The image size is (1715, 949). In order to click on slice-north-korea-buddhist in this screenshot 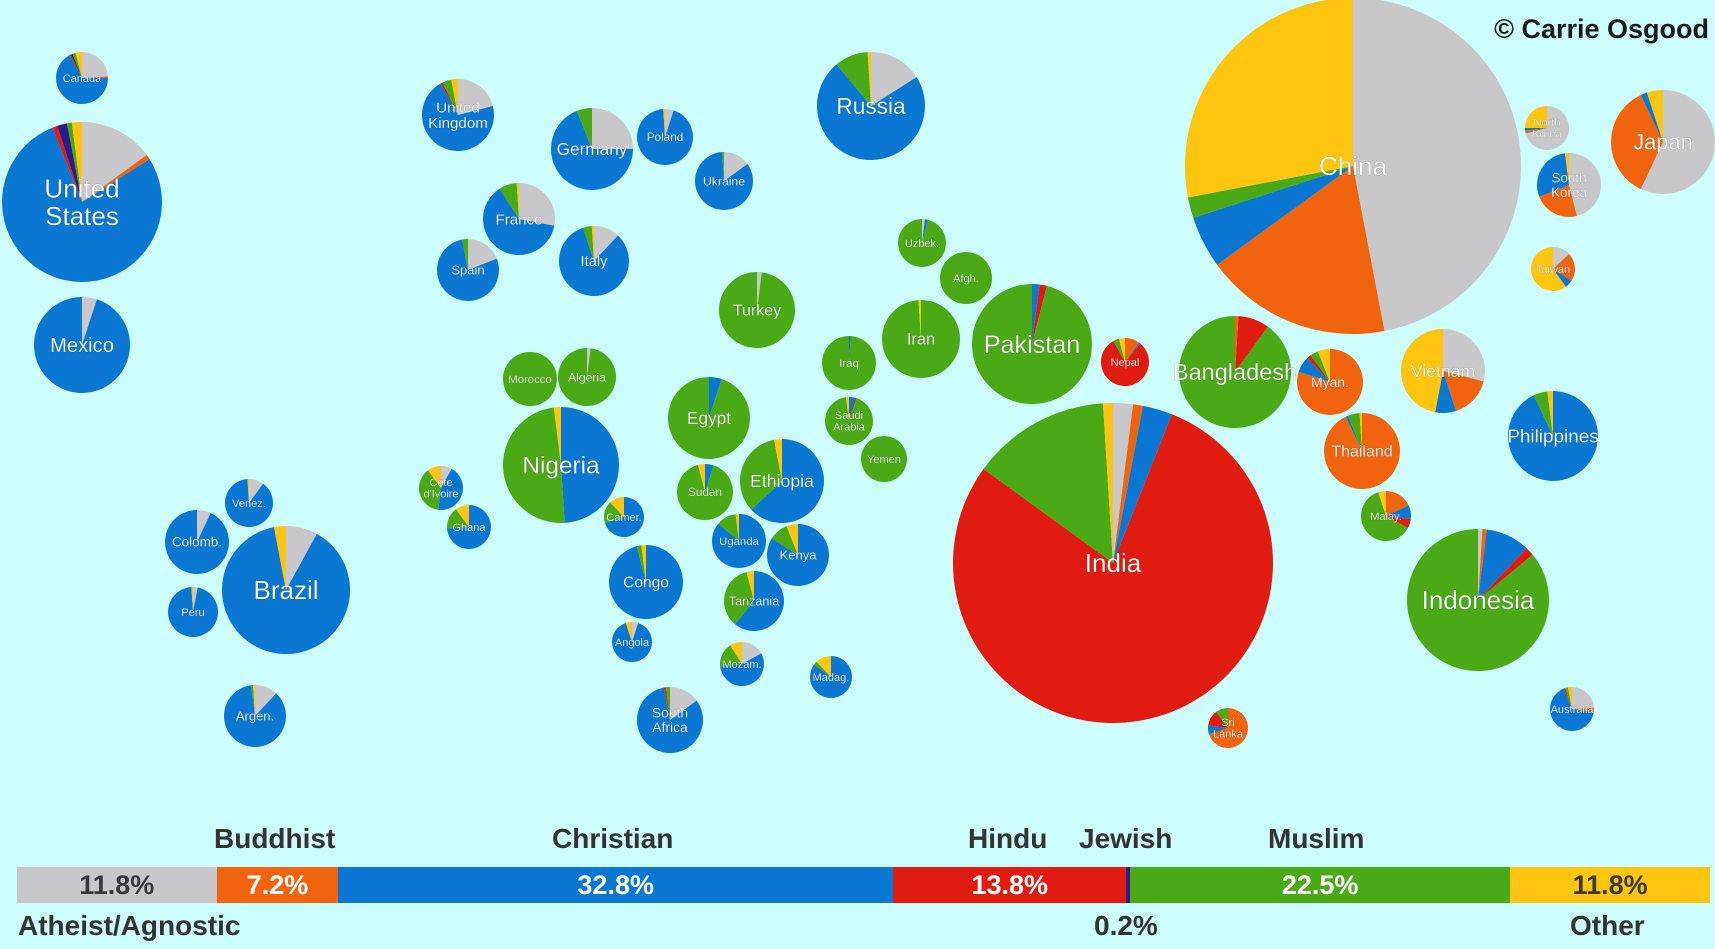, I will do `click(1536, 131)`.